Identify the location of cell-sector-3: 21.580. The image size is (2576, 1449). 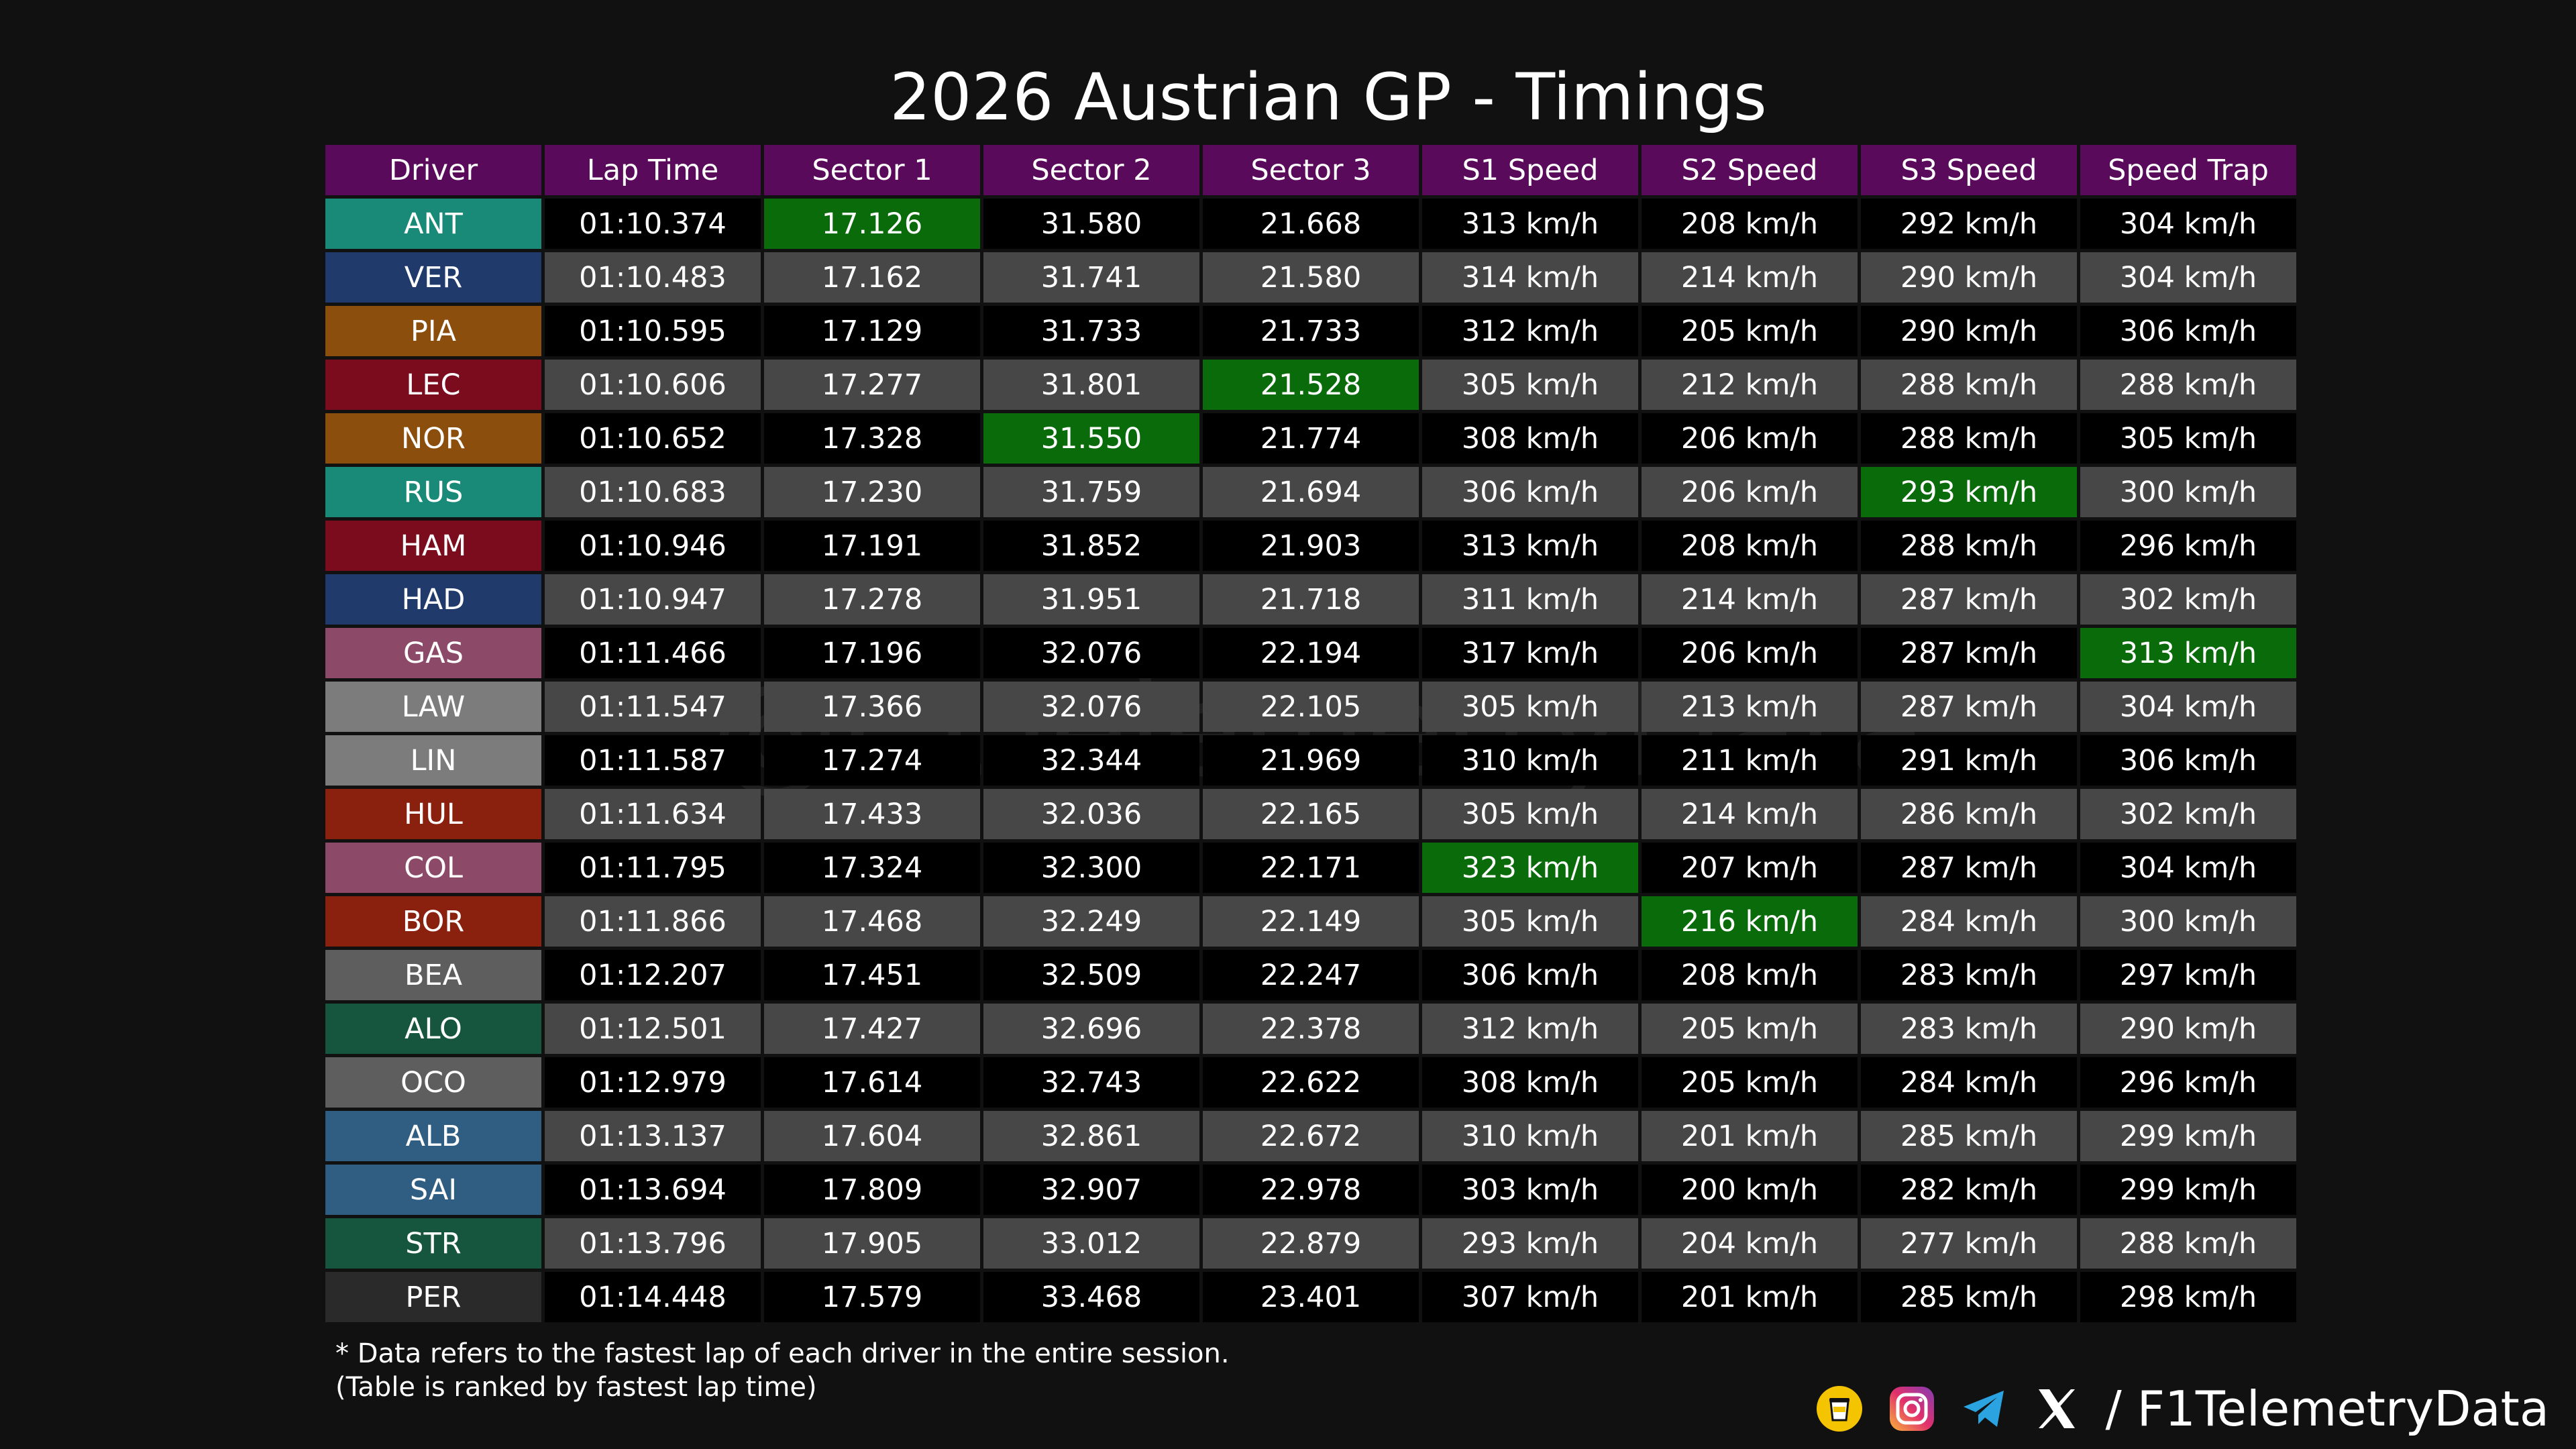
(1311, 277).